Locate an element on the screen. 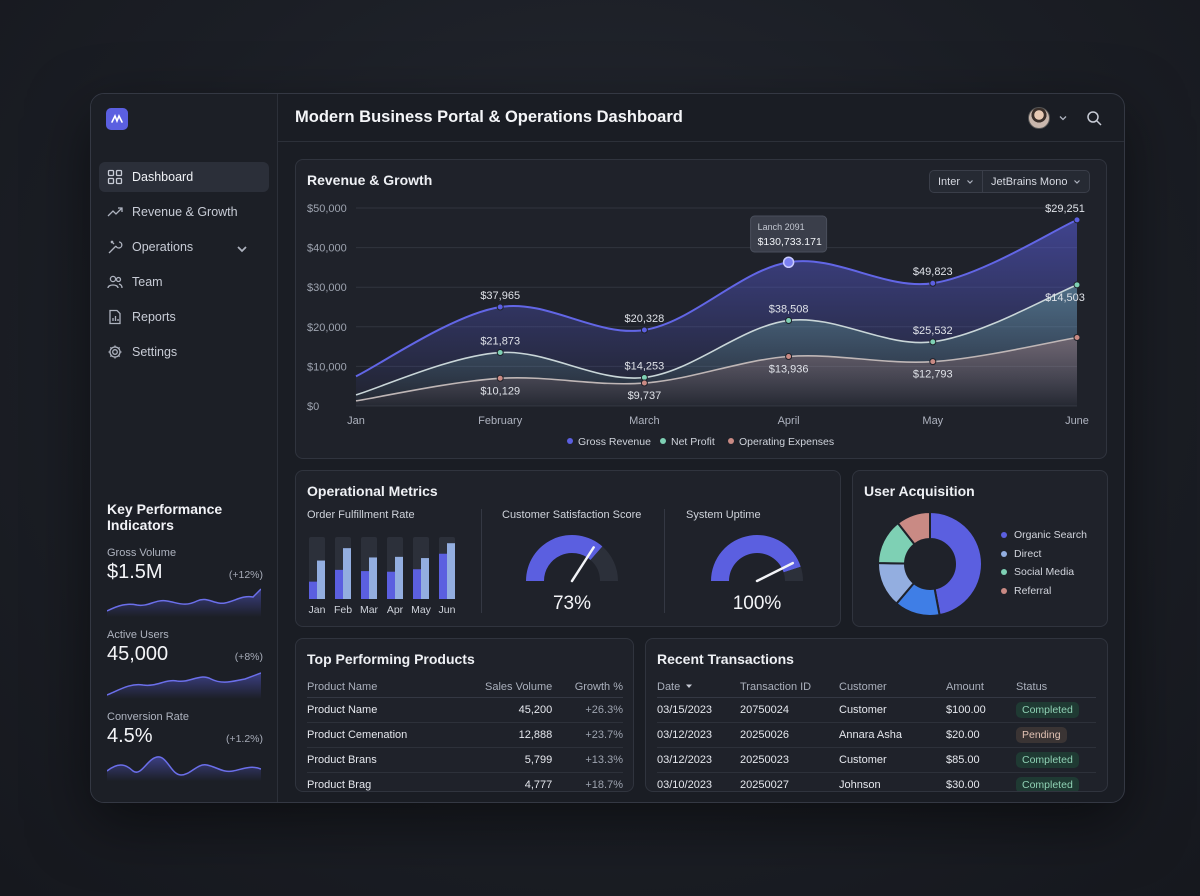 The height and width of the screenshot is (896, 1200). amount-cell: $100.00 is located at coordinates (981, 710).